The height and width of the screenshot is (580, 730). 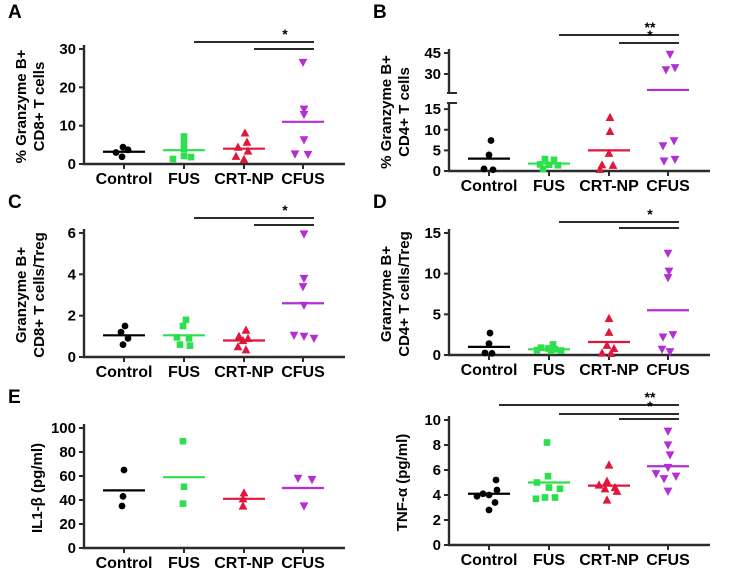 What do you see at coordinates (402, 483) in the screenshot?
I see `y-axis-title: TNF-α (pg/ml)` at bounding box center [402, 483].